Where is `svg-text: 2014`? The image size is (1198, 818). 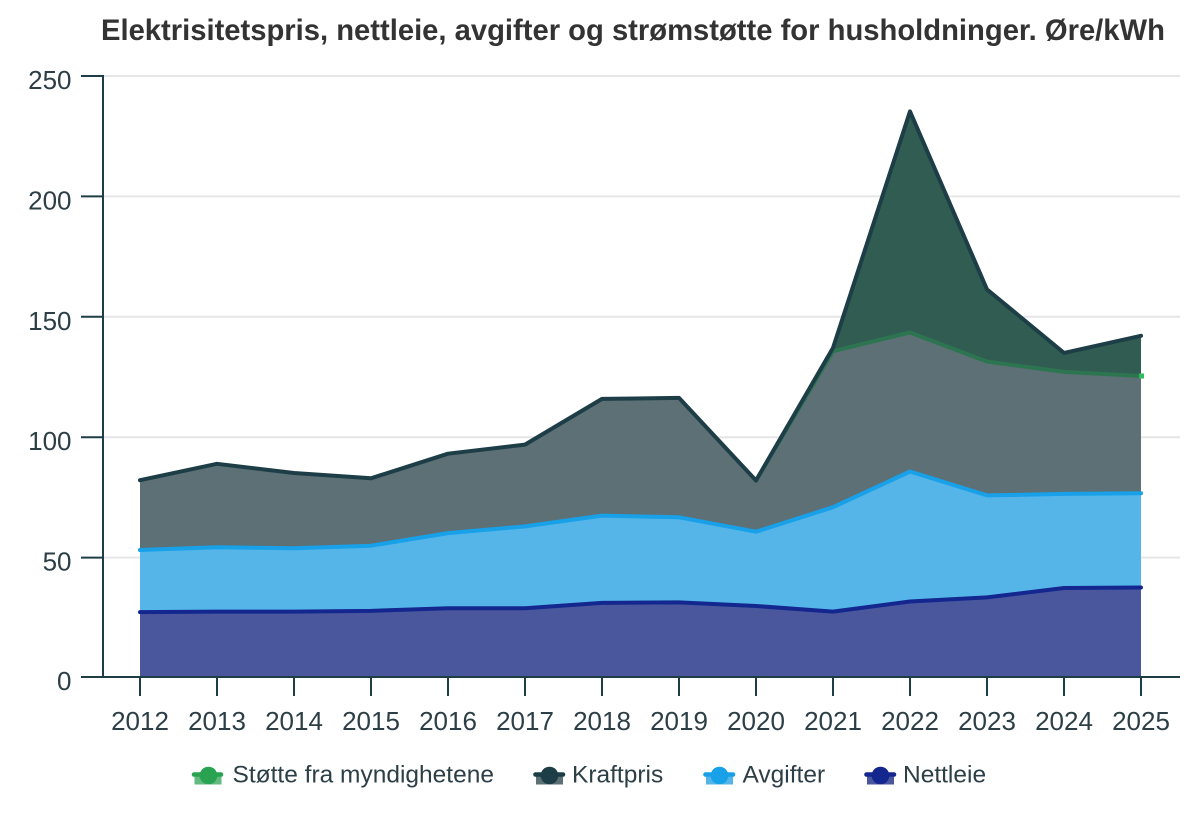 svg-text: 2014 is located at coordinates (294, 721).